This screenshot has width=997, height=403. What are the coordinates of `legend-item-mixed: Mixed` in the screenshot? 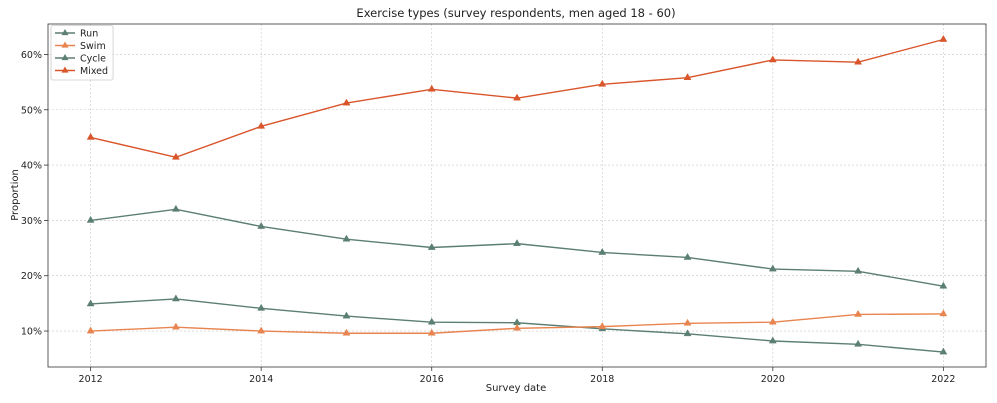 It's located at (81, 71).